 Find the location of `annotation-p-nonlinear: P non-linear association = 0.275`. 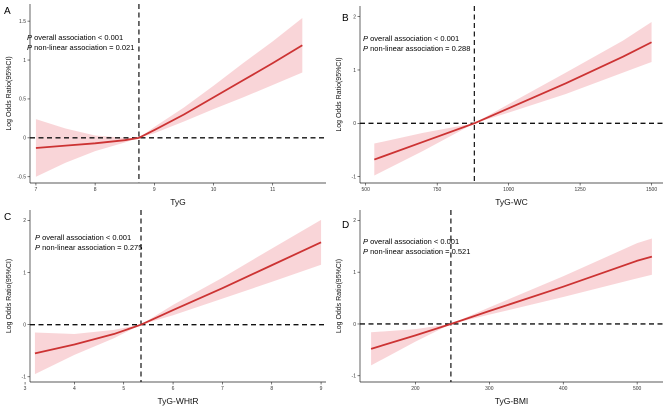

annotation-p-nonlinear: P non-linear association = 0.275 is located at coordinates (88, 247).